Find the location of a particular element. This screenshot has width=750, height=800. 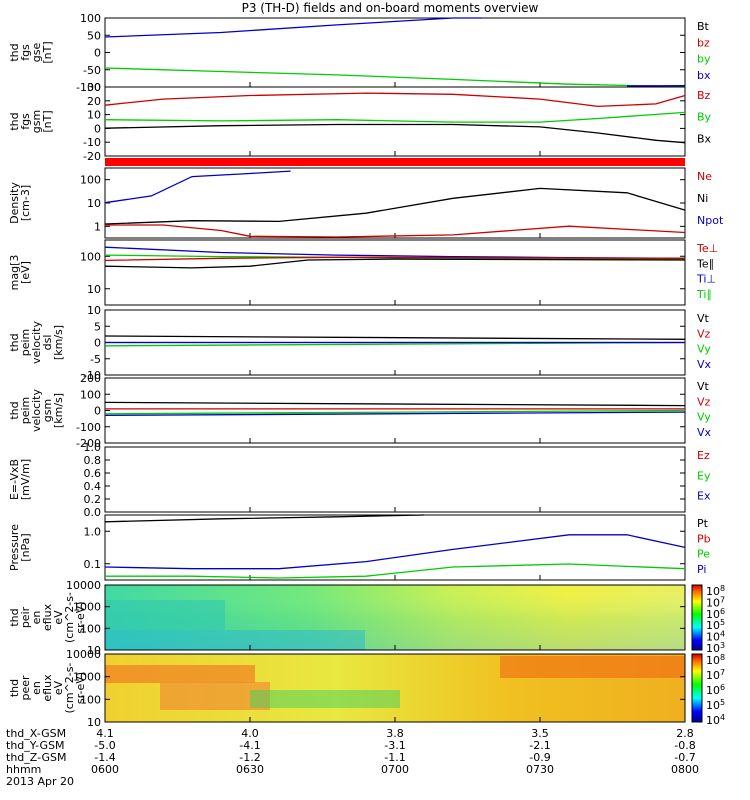

panel-temperature: 100 10 mag[3[eV] Te⊥ Te∥ Ti⊥ Ti∥ is located at coordinates (363, 272).